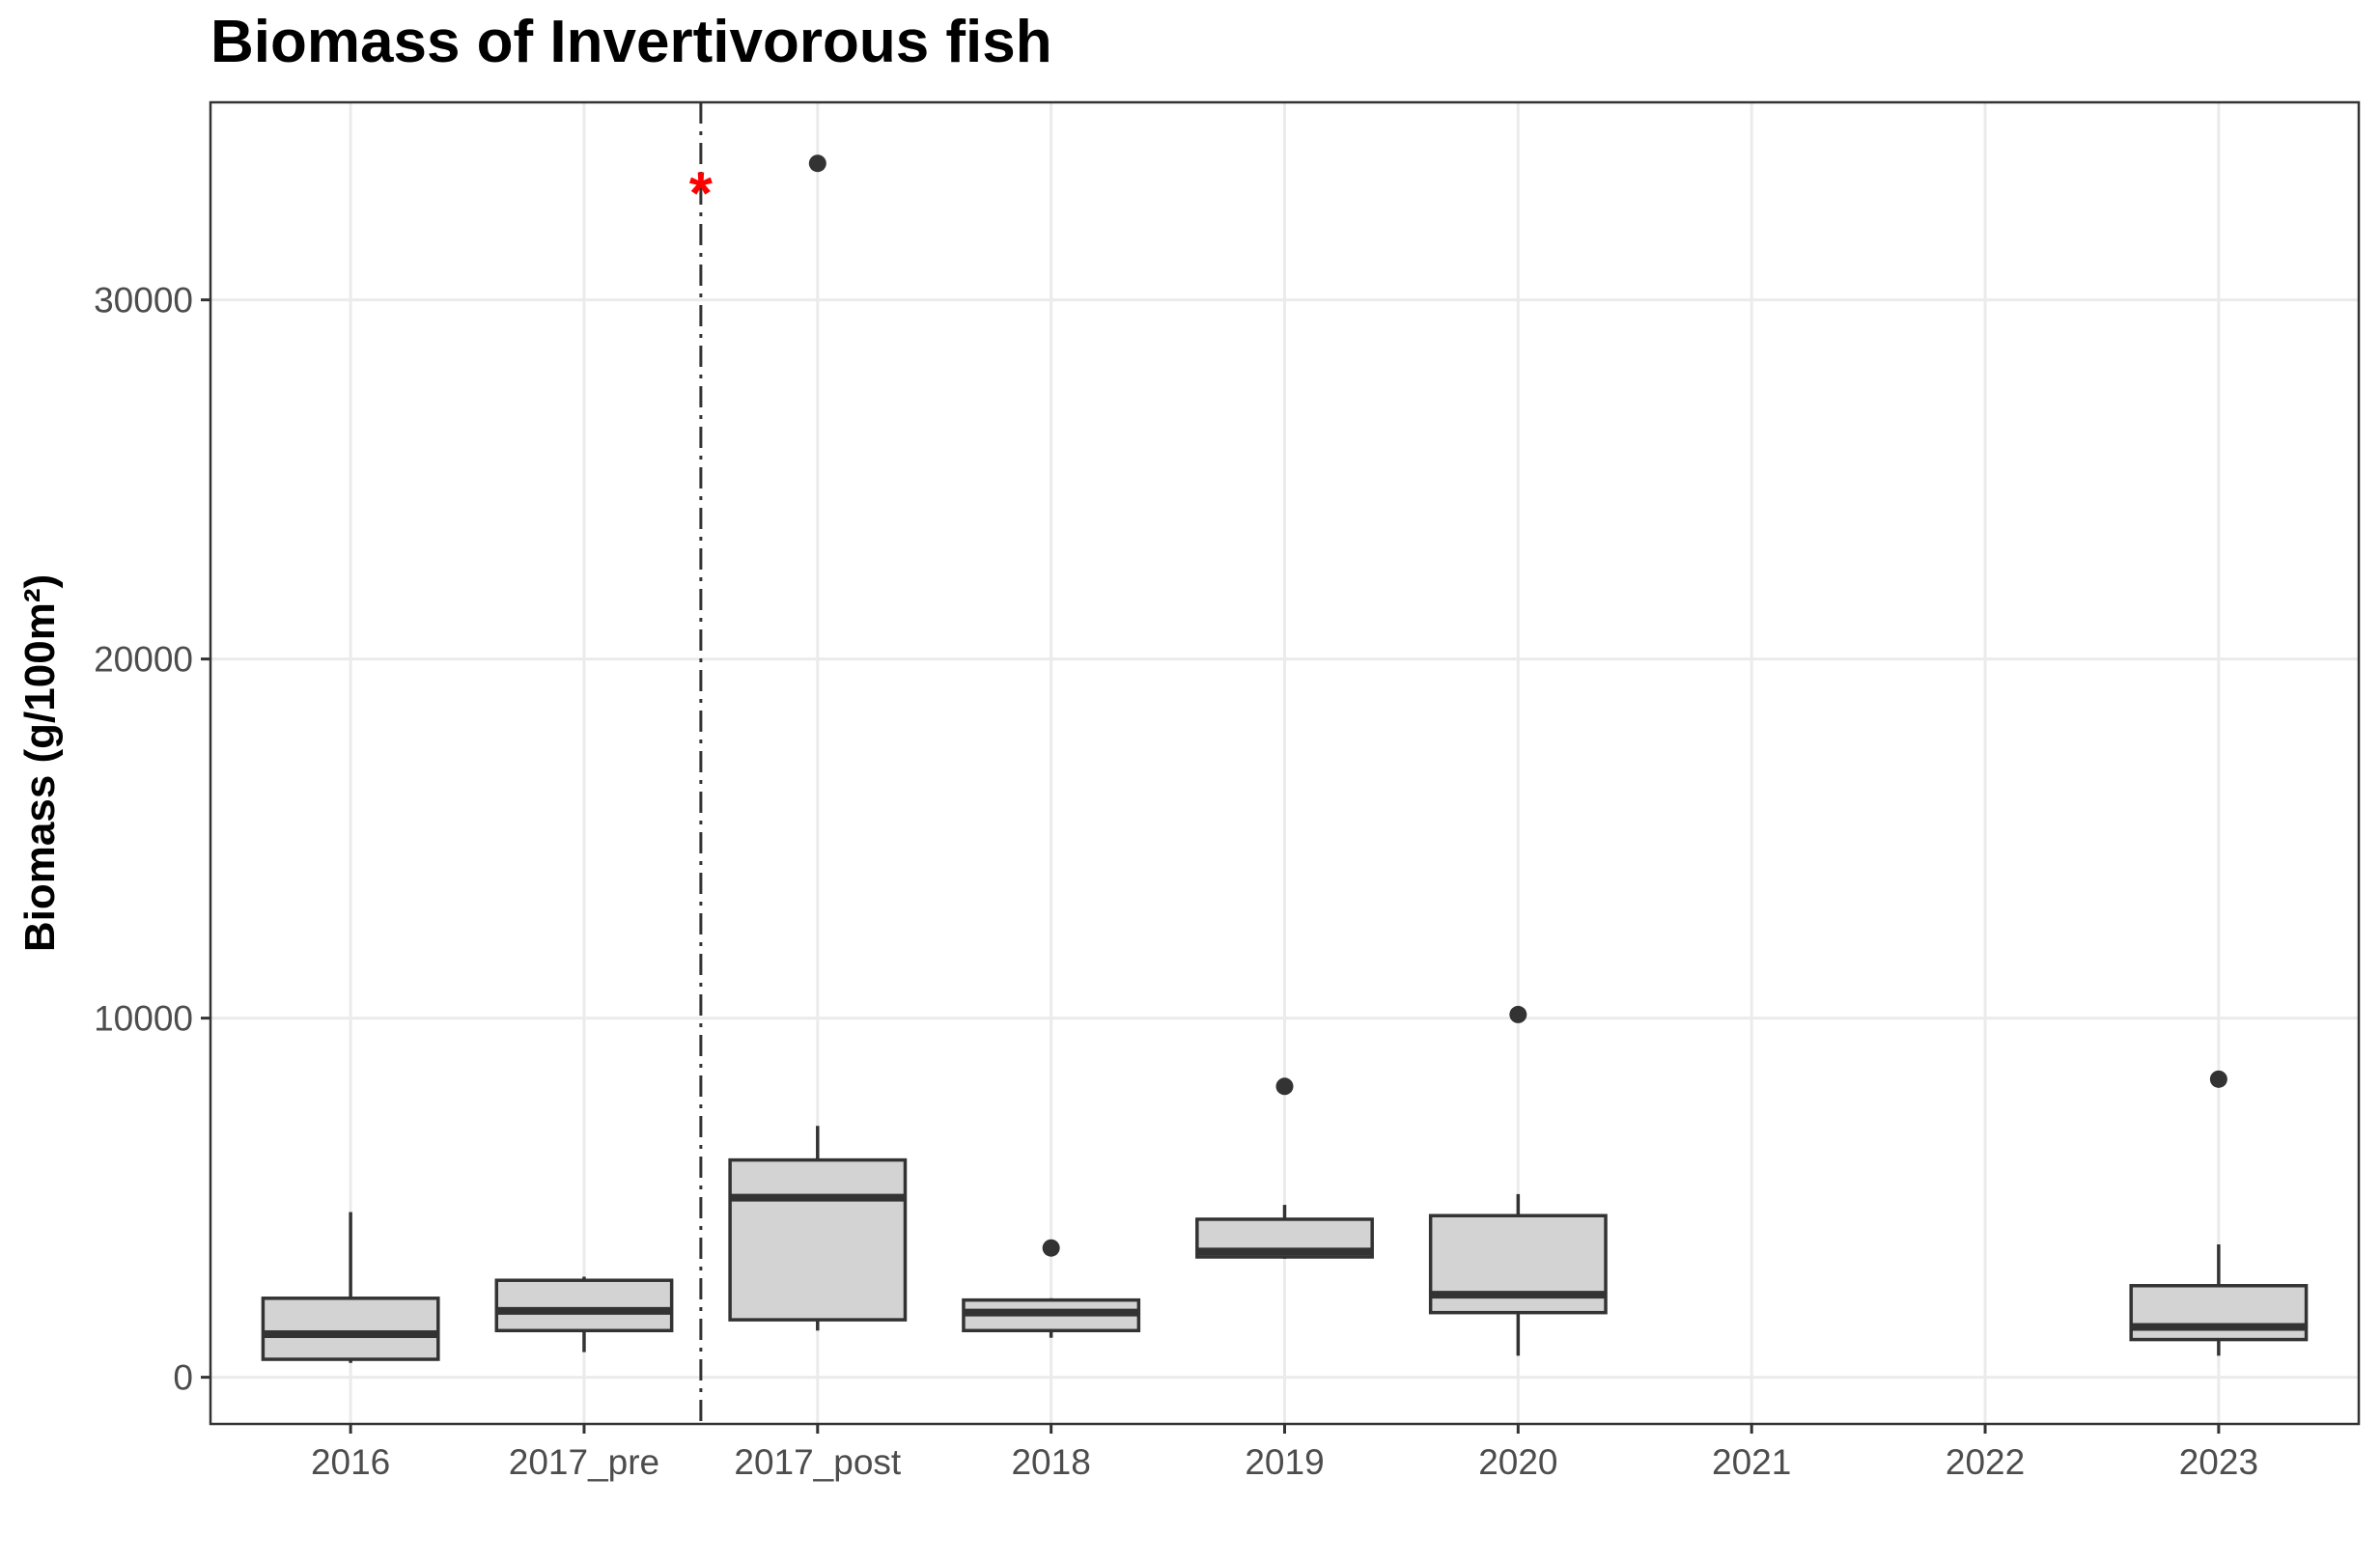 Image resolution: width=2380 pixels, height=1562 pixels. What do you see at coordinates (40, 763) in the screenshot?
I see `y-axis-title: Biomass (g/100m²)` at bounding box center [40, 763].